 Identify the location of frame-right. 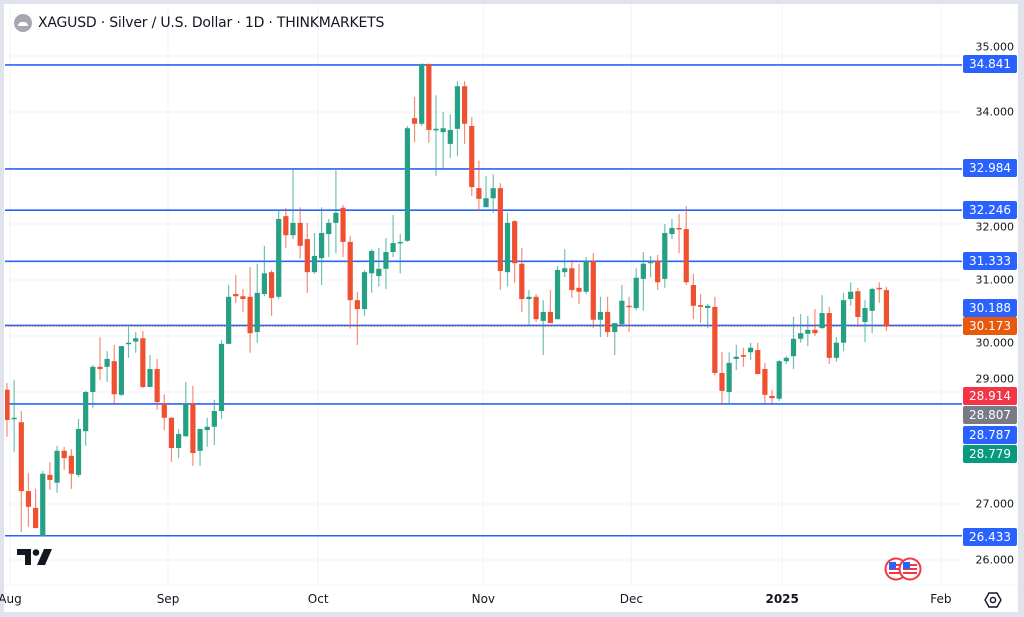
(1021, 308).